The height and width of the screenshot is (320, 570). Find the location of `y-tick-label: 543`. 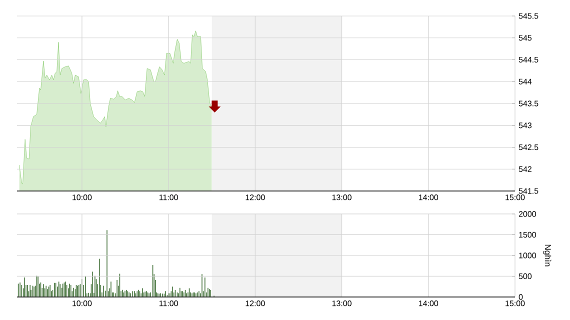

y-tick-label: 543 is located at coordinates (525, 125).